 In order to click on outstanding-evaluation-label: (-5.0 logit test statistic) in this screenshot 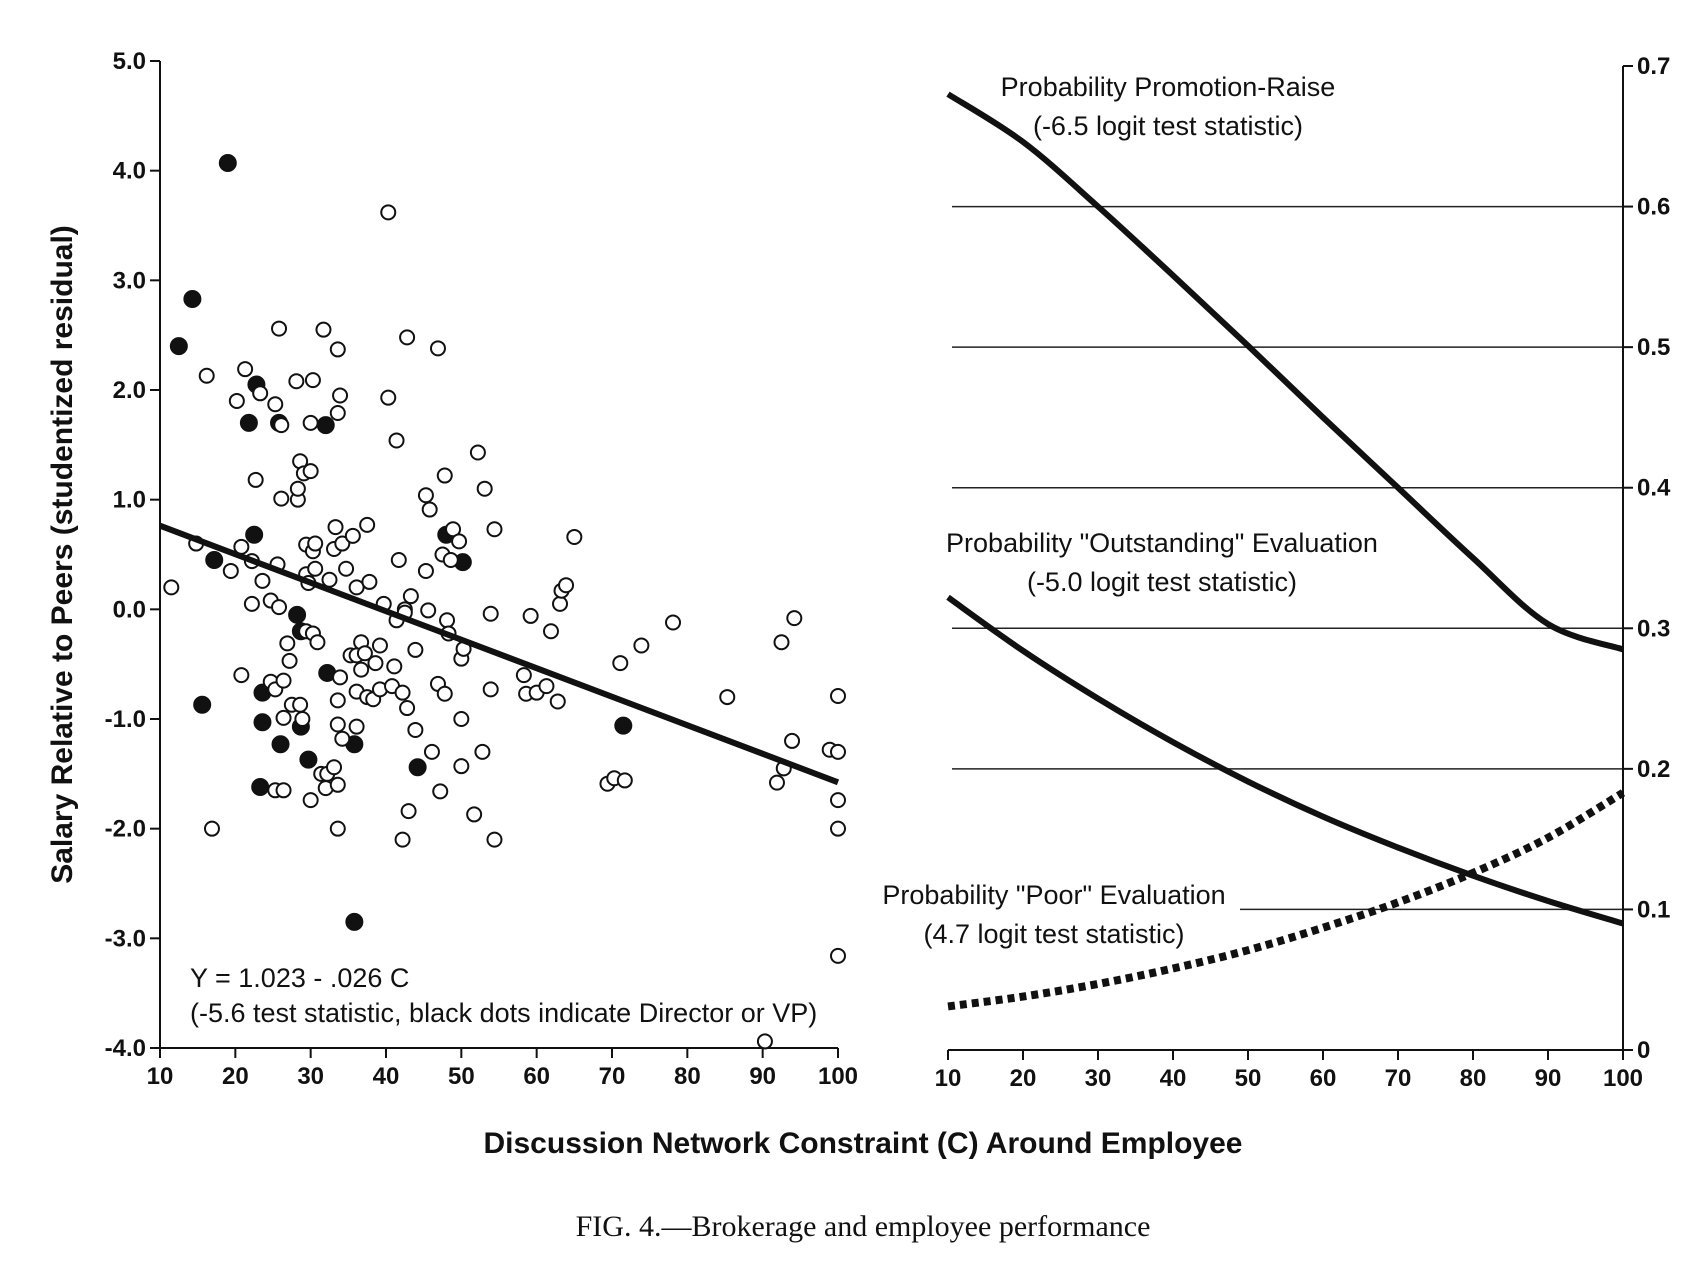, I will do `click(1162, 582)`.